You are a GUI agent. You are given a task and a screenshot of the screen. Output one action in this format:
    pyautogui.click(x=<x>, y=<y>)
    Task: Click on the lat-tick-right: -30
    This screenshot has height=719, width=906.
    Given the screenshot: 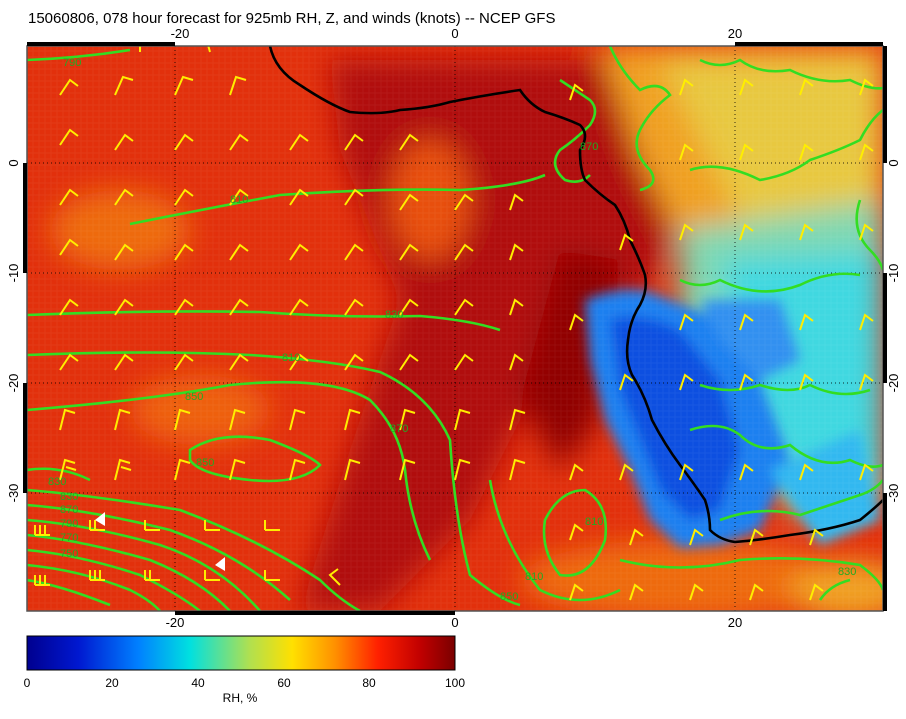 What is the action you would take?
    pyautogui.click(x=893, y=493)
    